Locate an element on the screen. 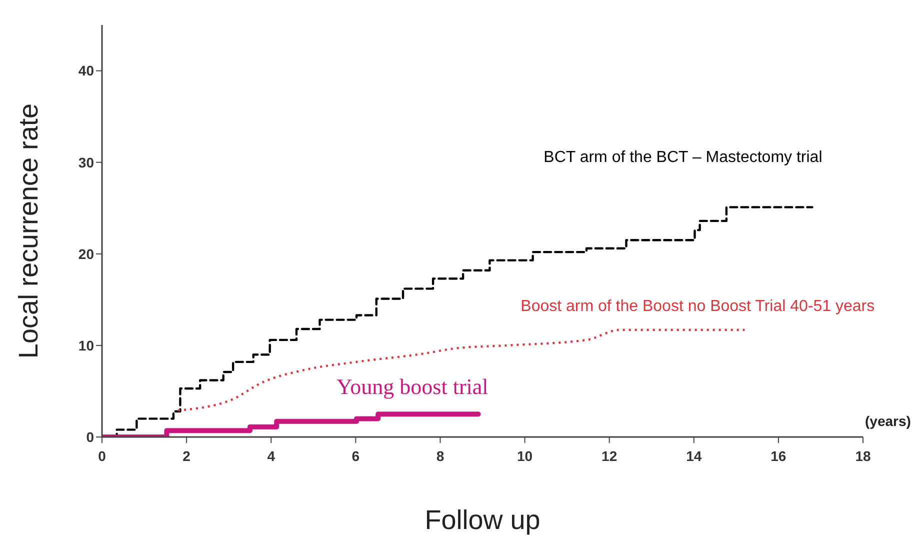 The height and width of the screenshot is (549, 918). line-series is located at coordinates (461, 370).